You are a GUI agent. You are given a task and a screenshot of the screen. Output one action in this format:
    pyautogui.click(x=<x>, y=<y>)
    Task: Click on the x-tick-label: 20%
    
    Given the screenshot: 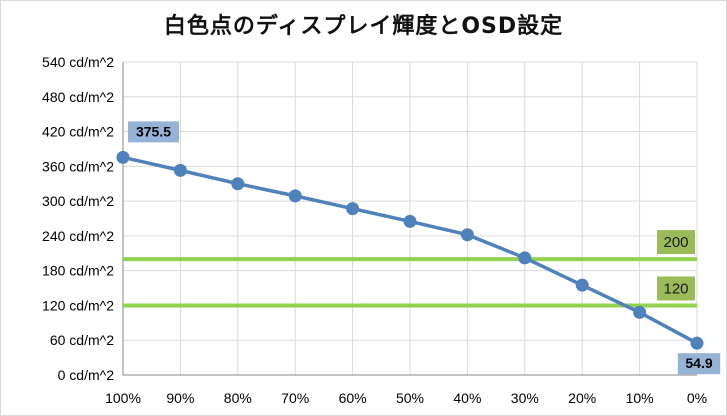 What is the action you would take?
    pyautogui.click(x=582, y=398)
    